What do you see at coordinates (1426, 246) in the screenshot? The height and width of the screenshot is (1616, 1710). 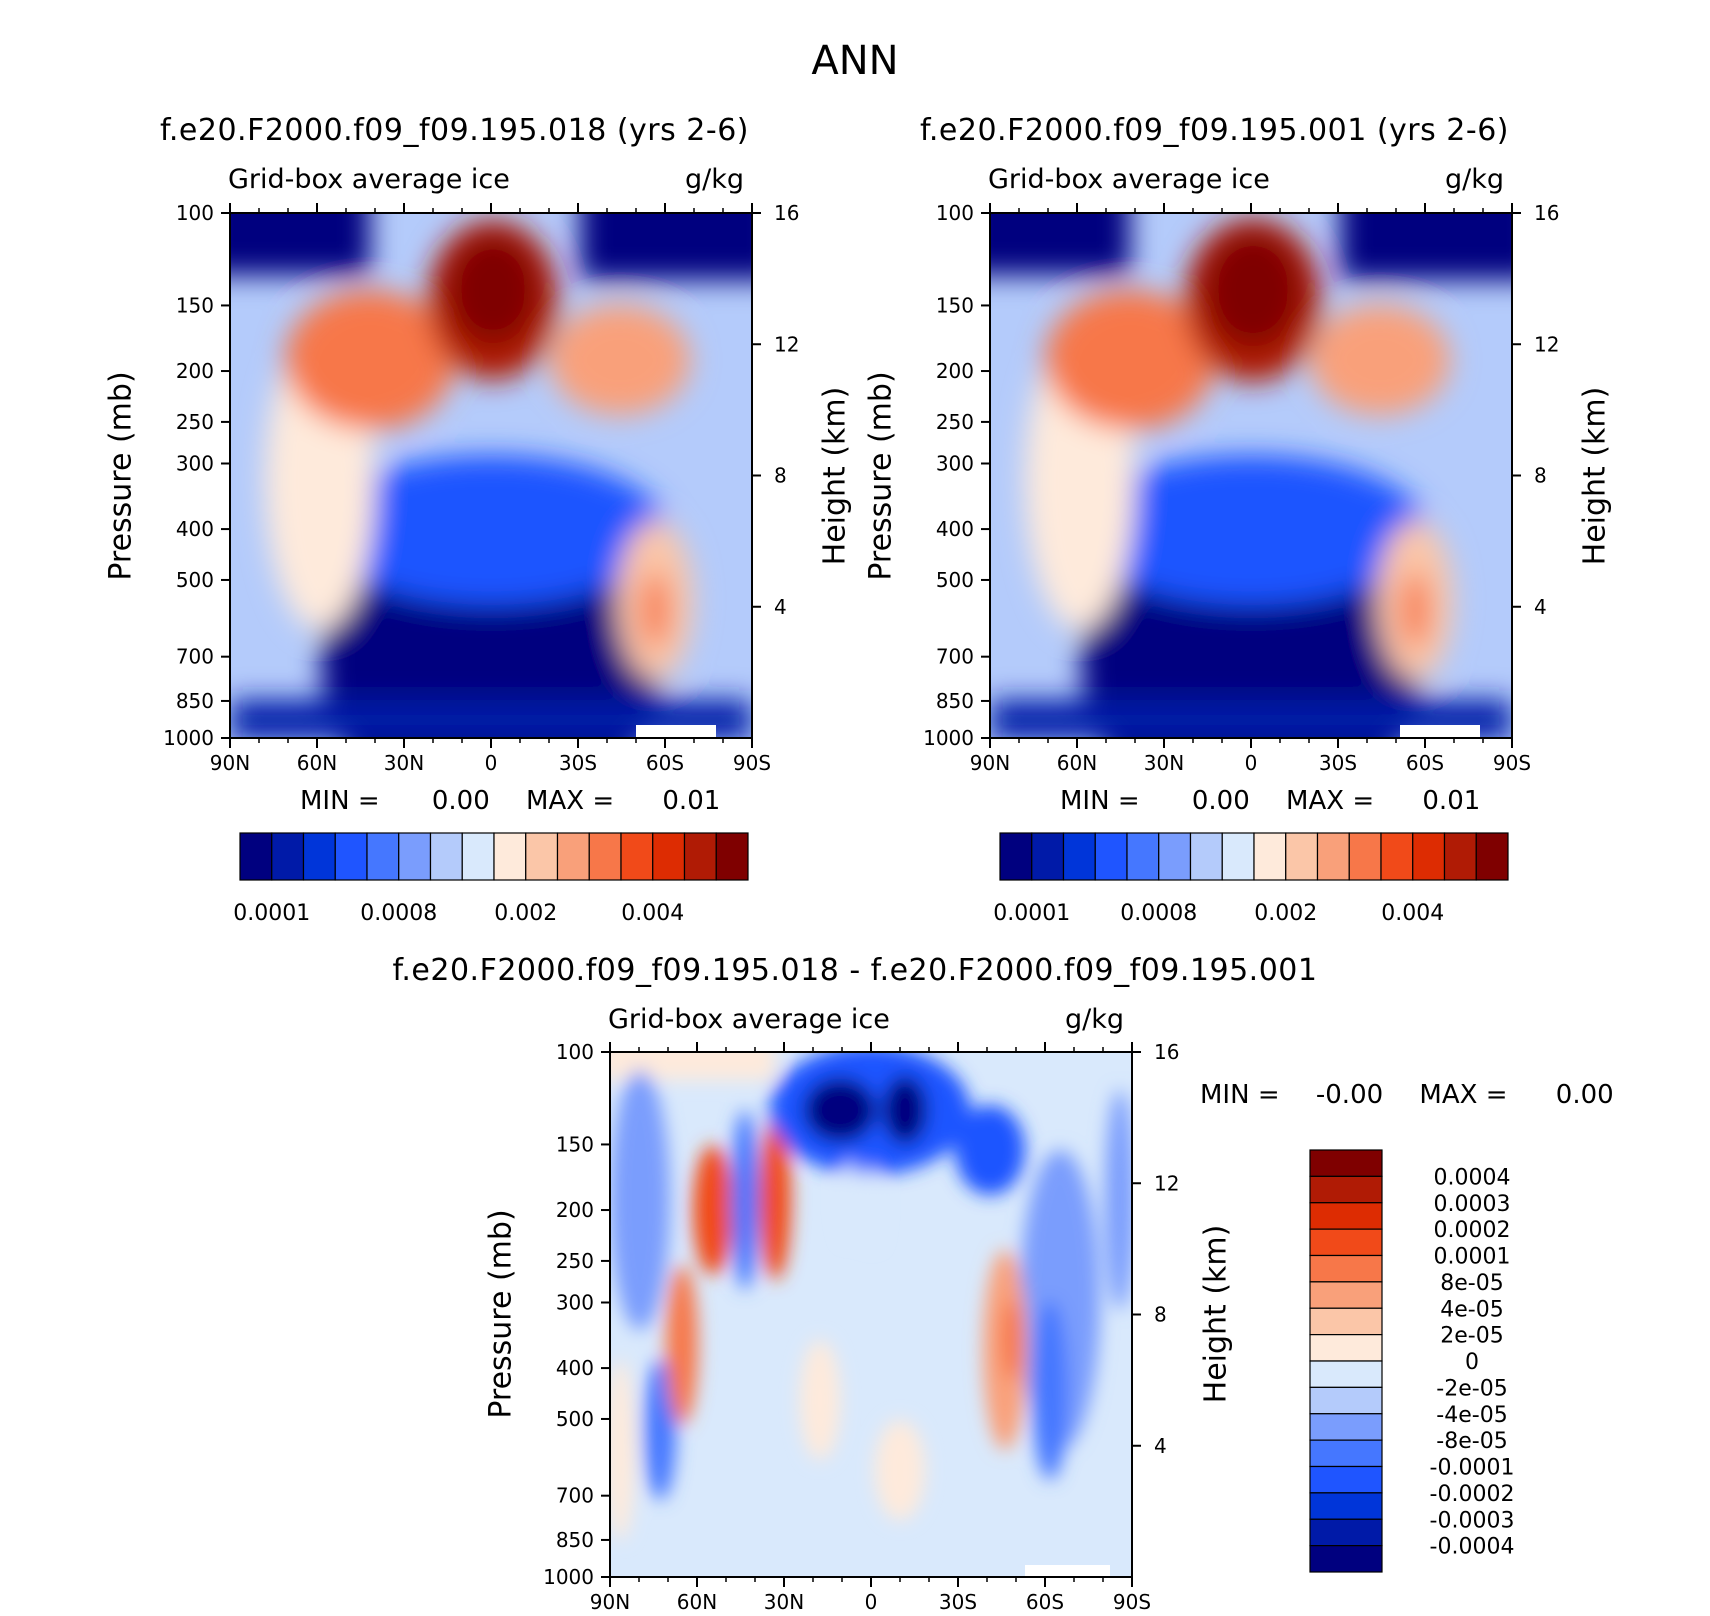 I see `panel2-blob-top-right` at bounding box center [1426, 246].